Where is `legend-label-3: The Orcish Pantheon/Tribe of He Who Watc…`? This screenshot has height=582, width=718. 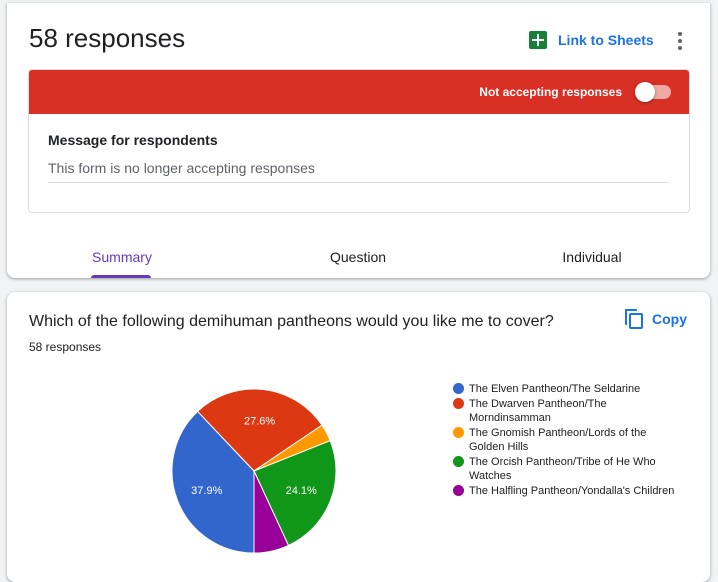 legend-label-3: The Orcish Pantheon/Tribe of He Who Watc… is located at coordinates (562, 469).